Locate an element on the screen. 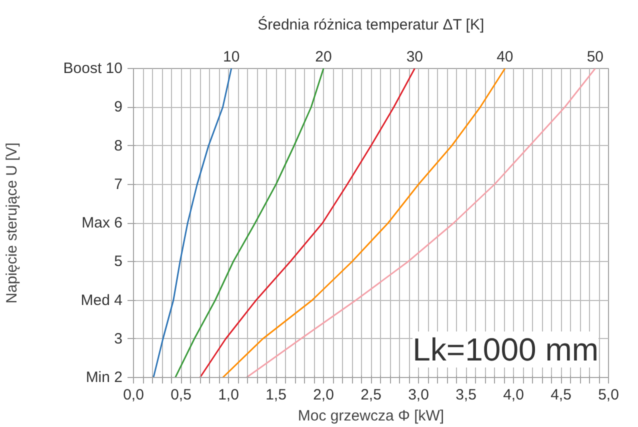 The height and width of the screenshot is (427, 638). y-tick-label: Med 4 is located at coordinates (101, 300).